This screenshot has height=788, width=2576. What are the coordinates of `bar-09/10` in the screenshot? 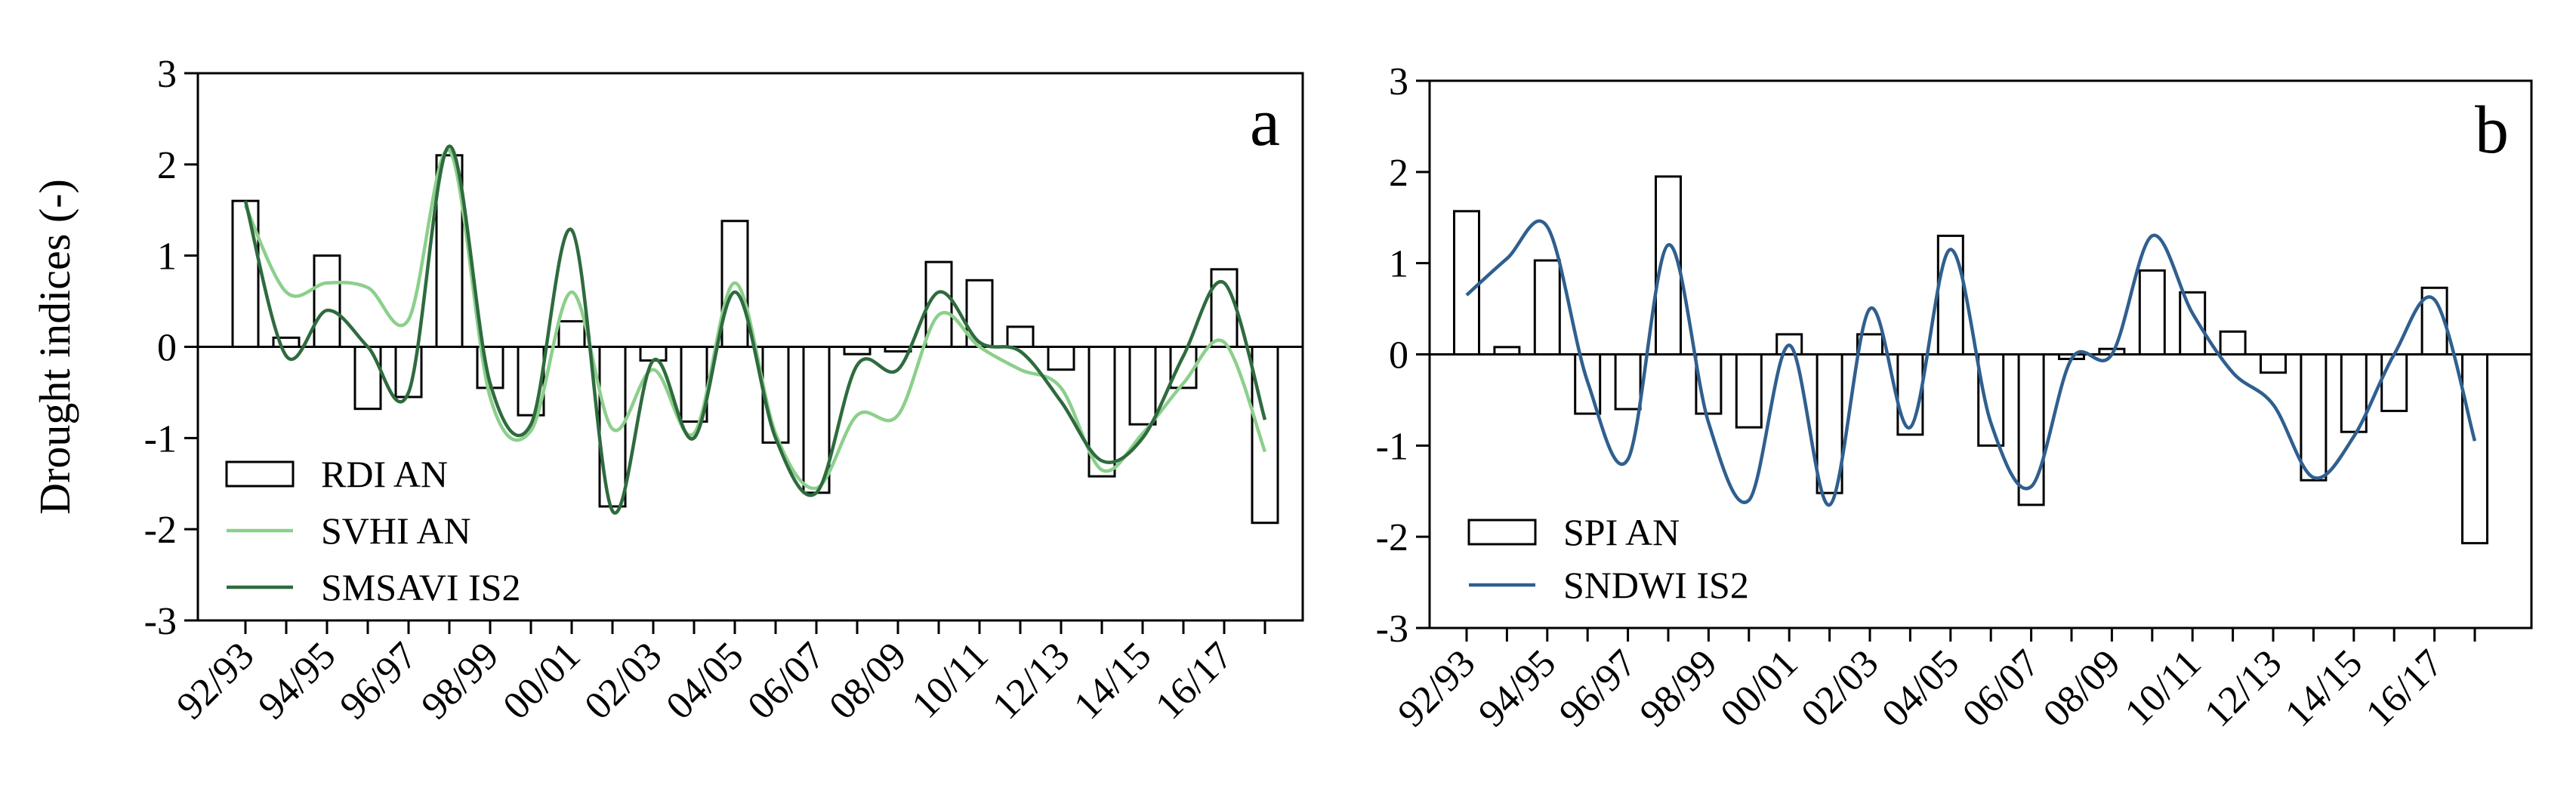 It's located at (2152, 313).